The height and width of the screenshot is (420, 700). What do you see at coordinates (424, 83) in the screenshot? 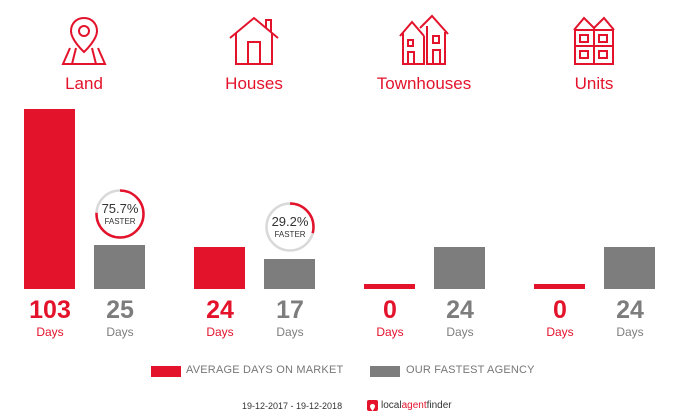
I see `category-label-townhouses: Townhouses` at bounding box center [424, 83].